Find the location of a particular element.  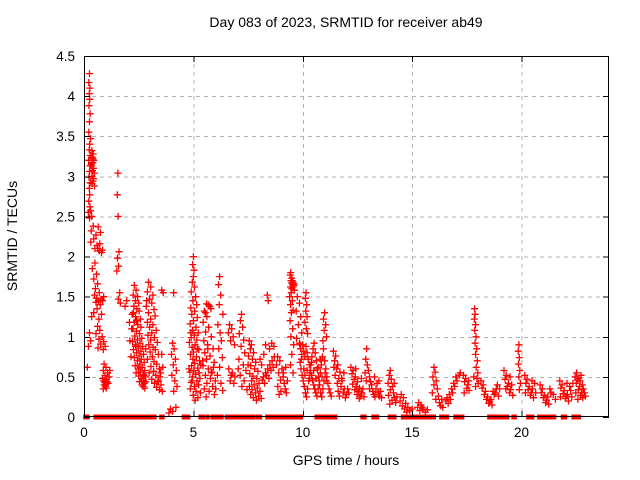

y-tick-label: 0.5 is located at coordinates (65, 377).